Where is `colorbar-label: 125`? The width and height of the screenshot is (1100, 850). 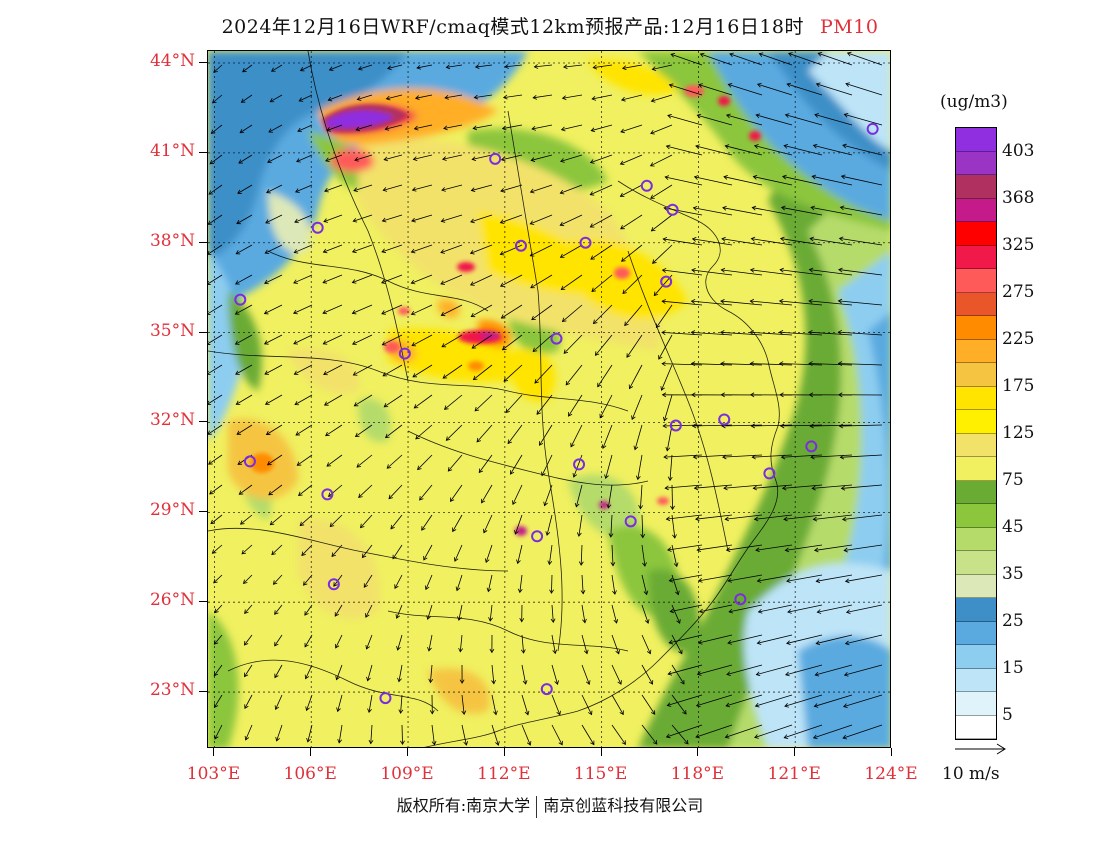
colorbar-label: 125 is located at coordinates (1018, 433).